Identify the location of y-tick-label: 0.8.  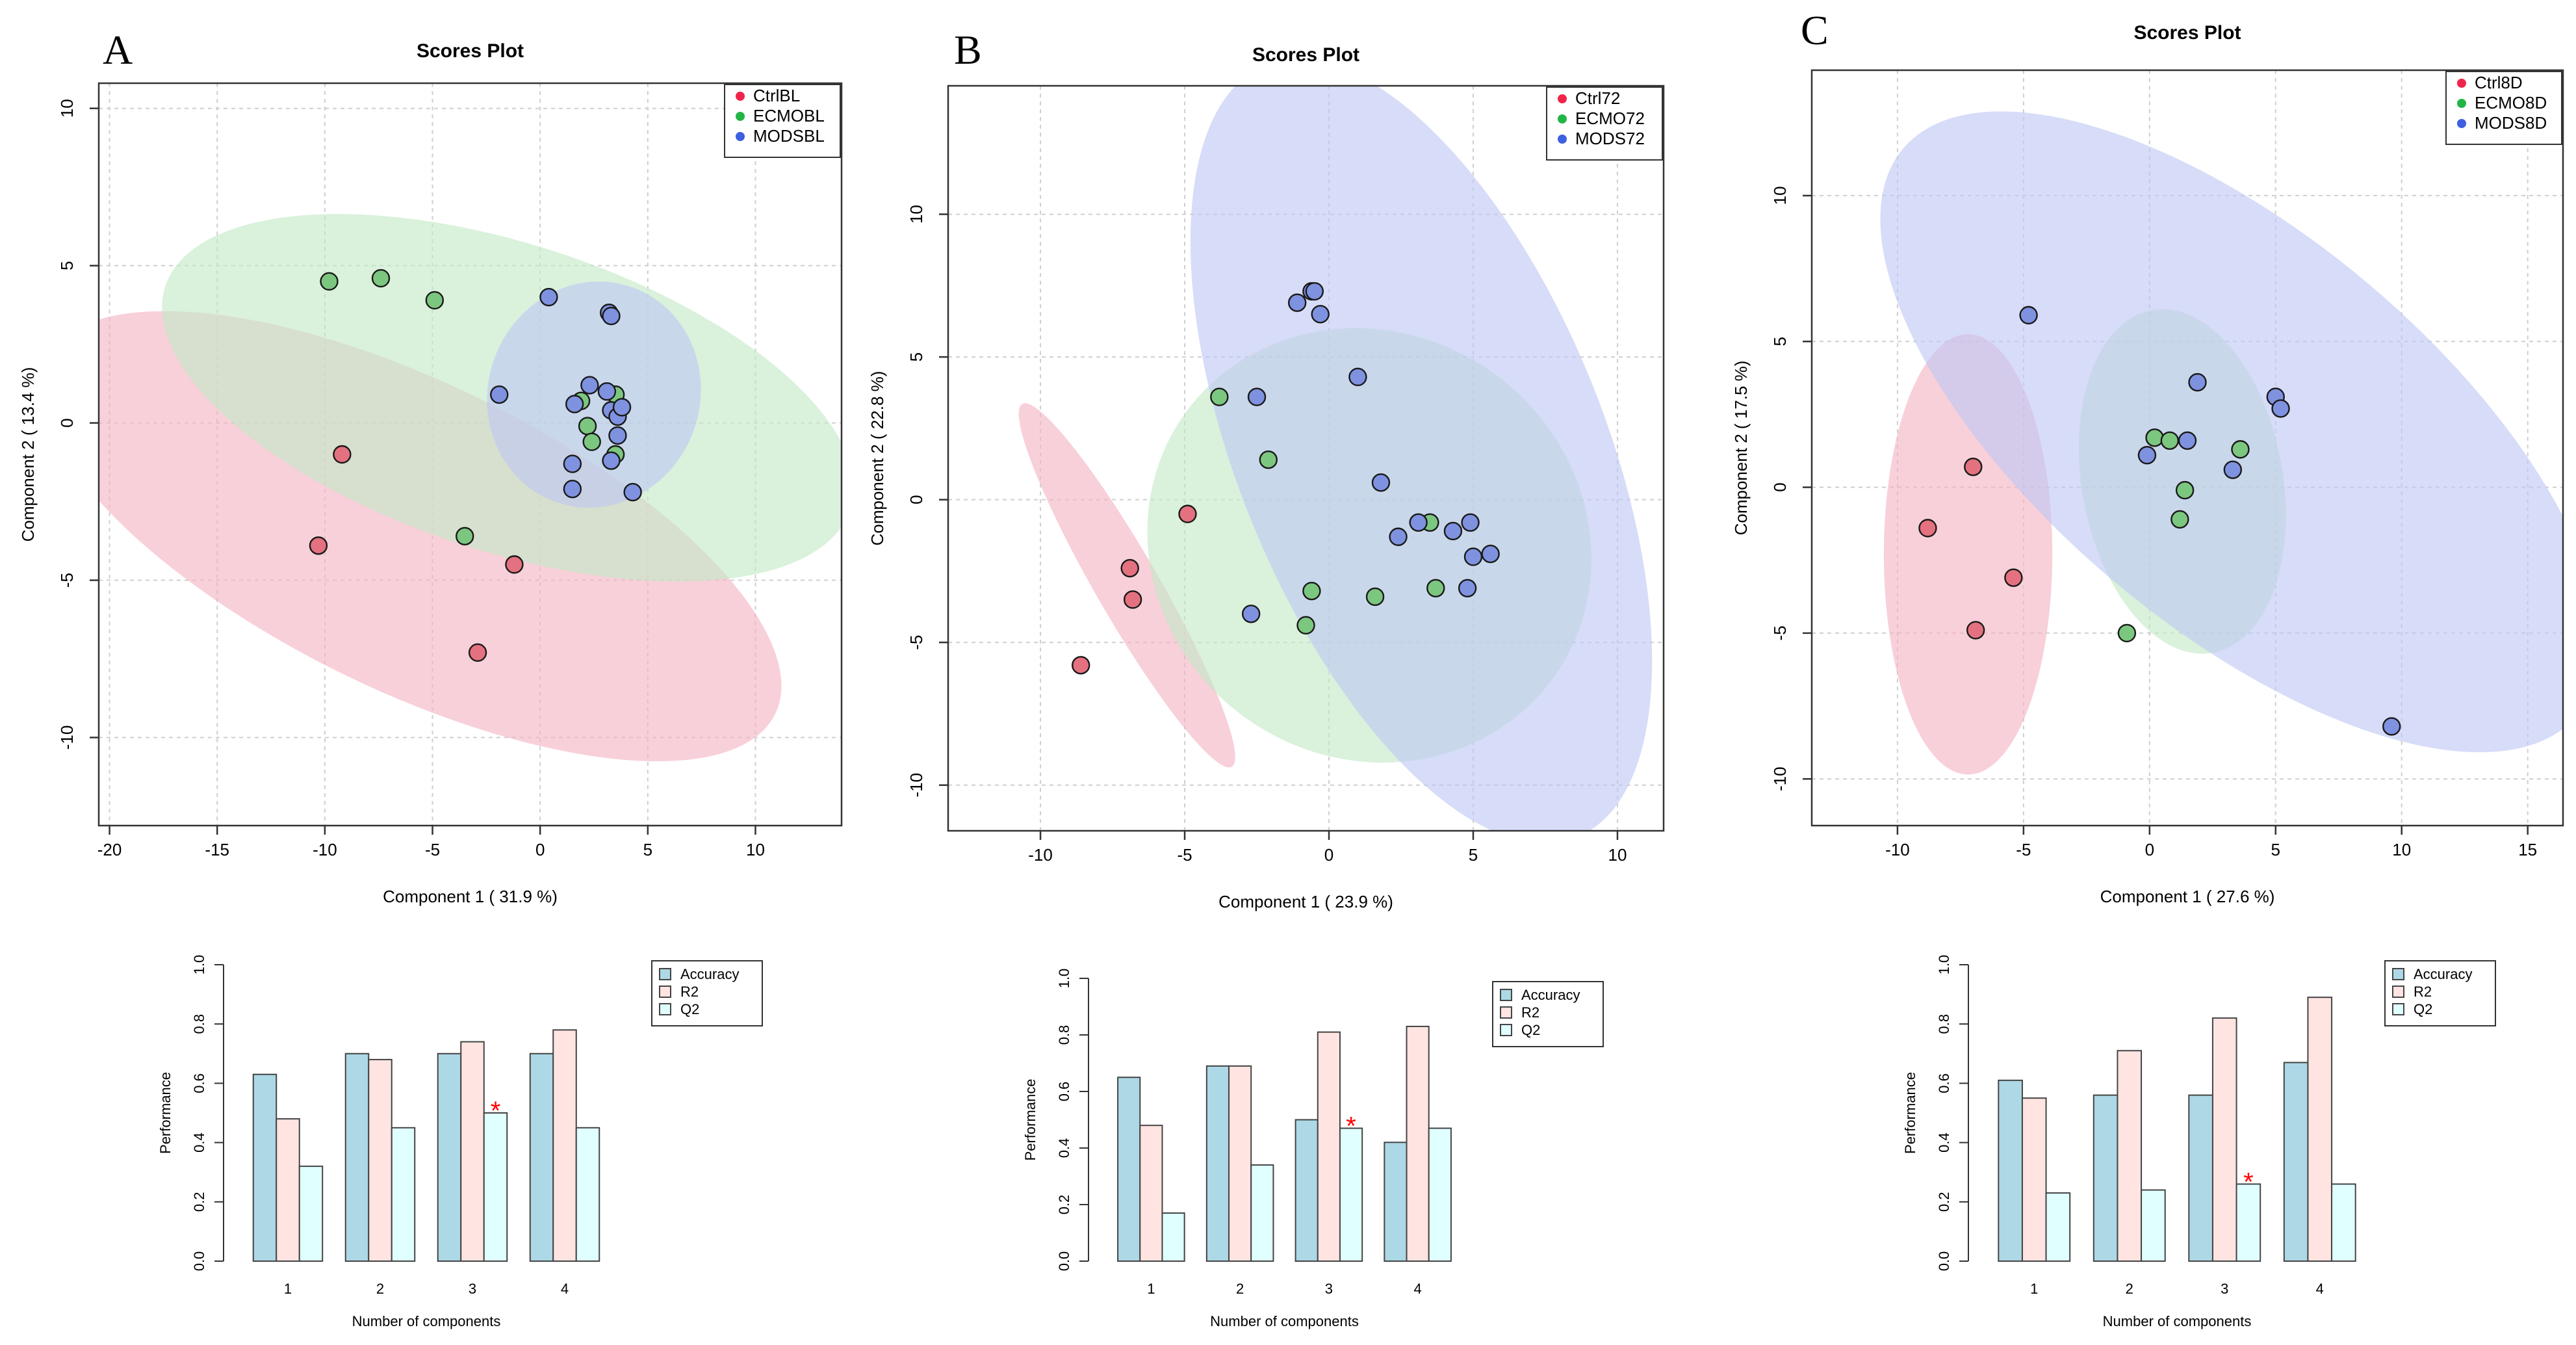
(1064, 1035).